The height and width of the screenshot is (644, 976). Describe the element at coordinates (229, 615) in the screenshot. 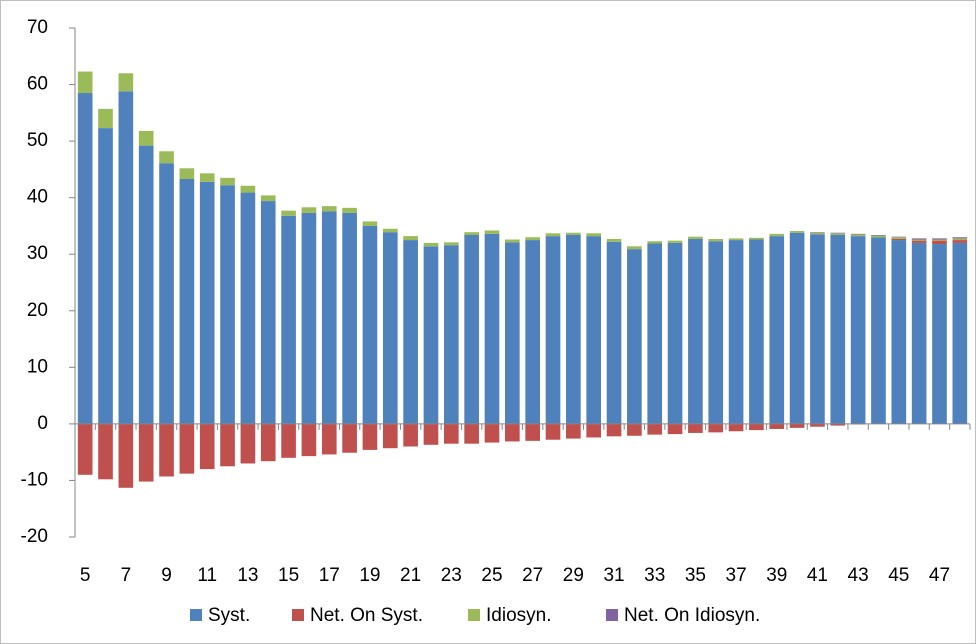

I see `legend-label: Syst.` at that location.